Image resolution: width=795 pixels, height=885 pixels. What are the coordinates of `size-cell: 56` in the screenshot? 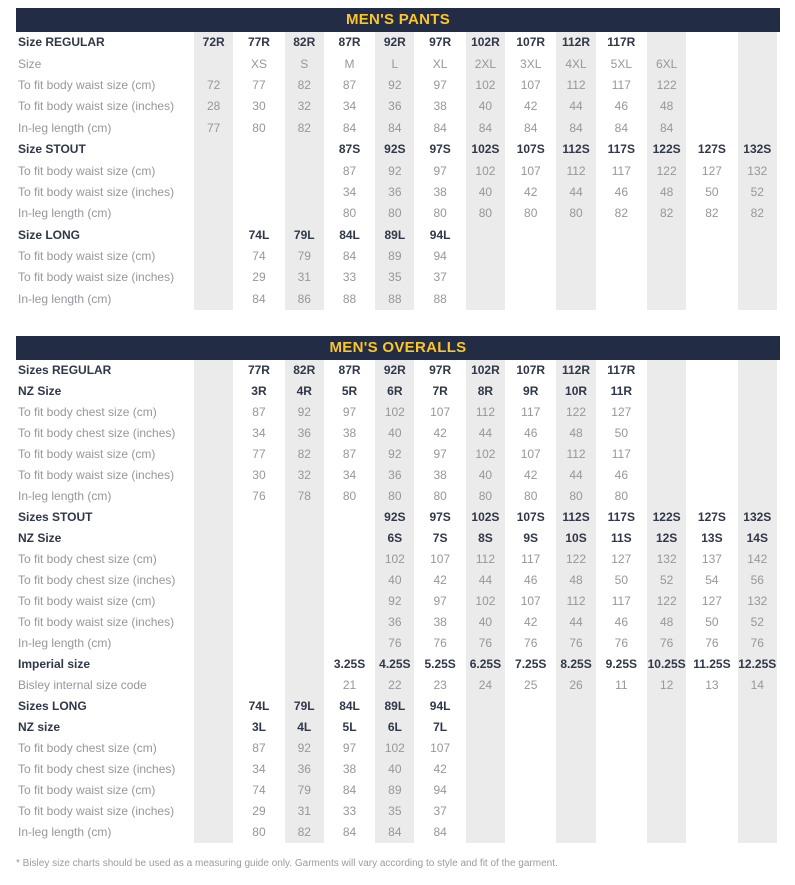 It's located at (757, 581).